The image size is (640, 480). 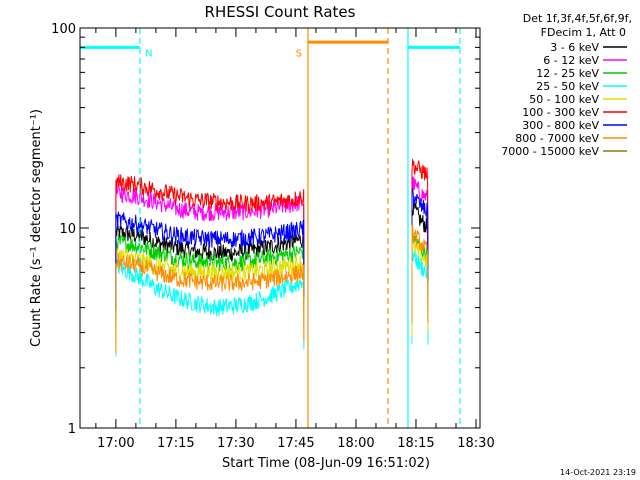 I want to click on legend-label: 100 - 300 keV, so click(x=560, y=112).